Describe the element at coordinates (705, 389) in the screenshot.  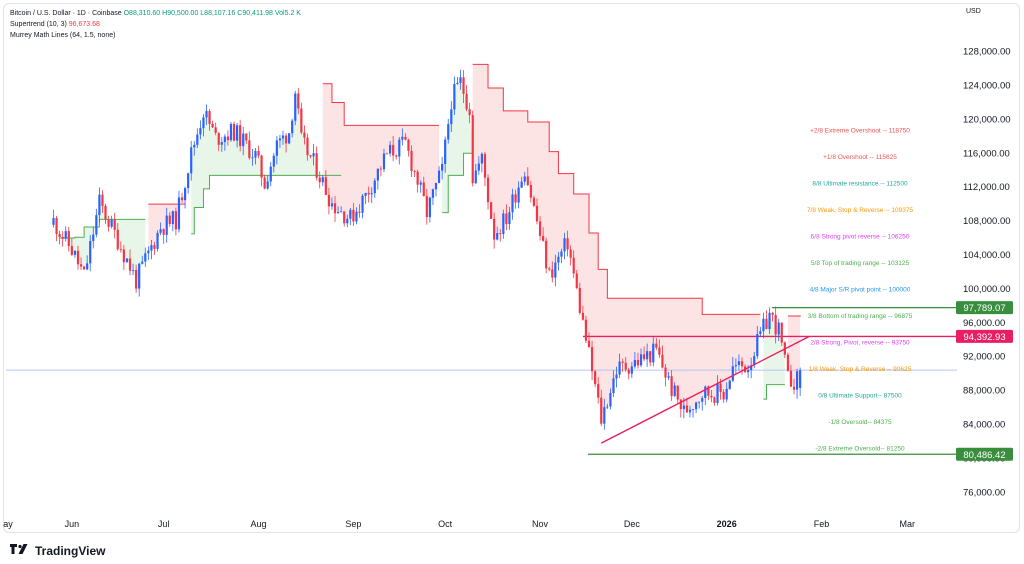
I see `trendline-group` at that location.